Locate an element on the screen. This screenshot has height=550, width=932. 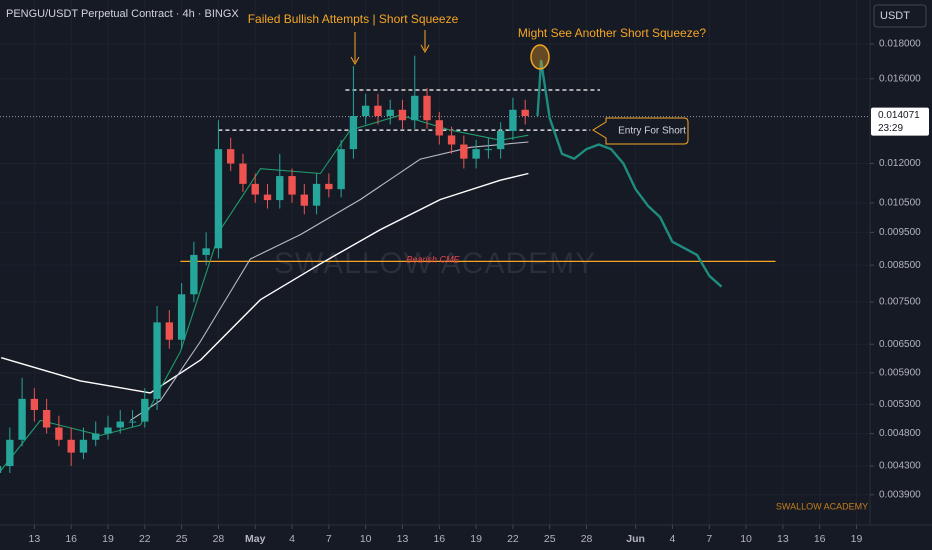
y-tick-label: 0.016000 is located at coordinates (900, 78).